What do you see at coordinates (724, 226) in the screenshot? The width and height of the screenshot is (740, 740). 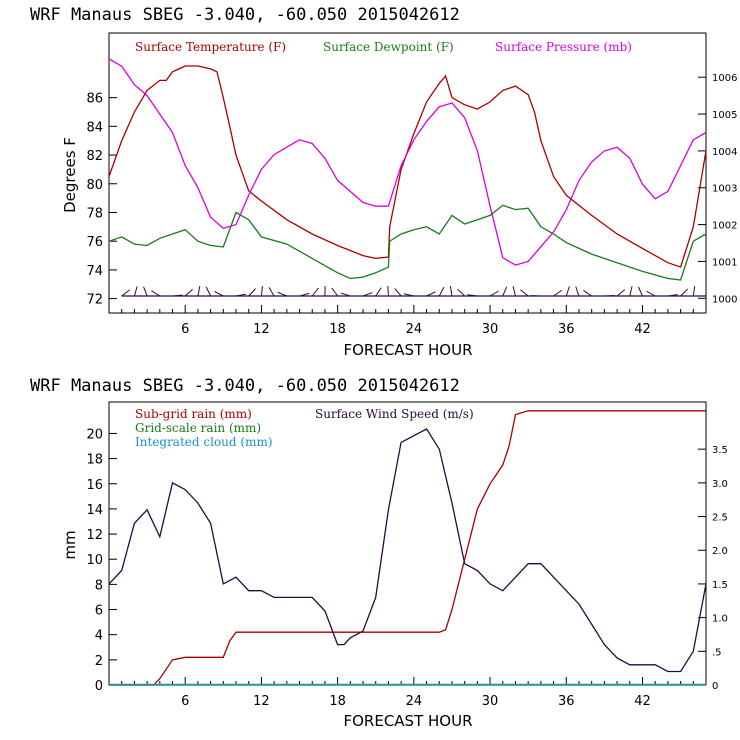 I see `y2-tick-label: 1002` at bounding box center [724, 226].